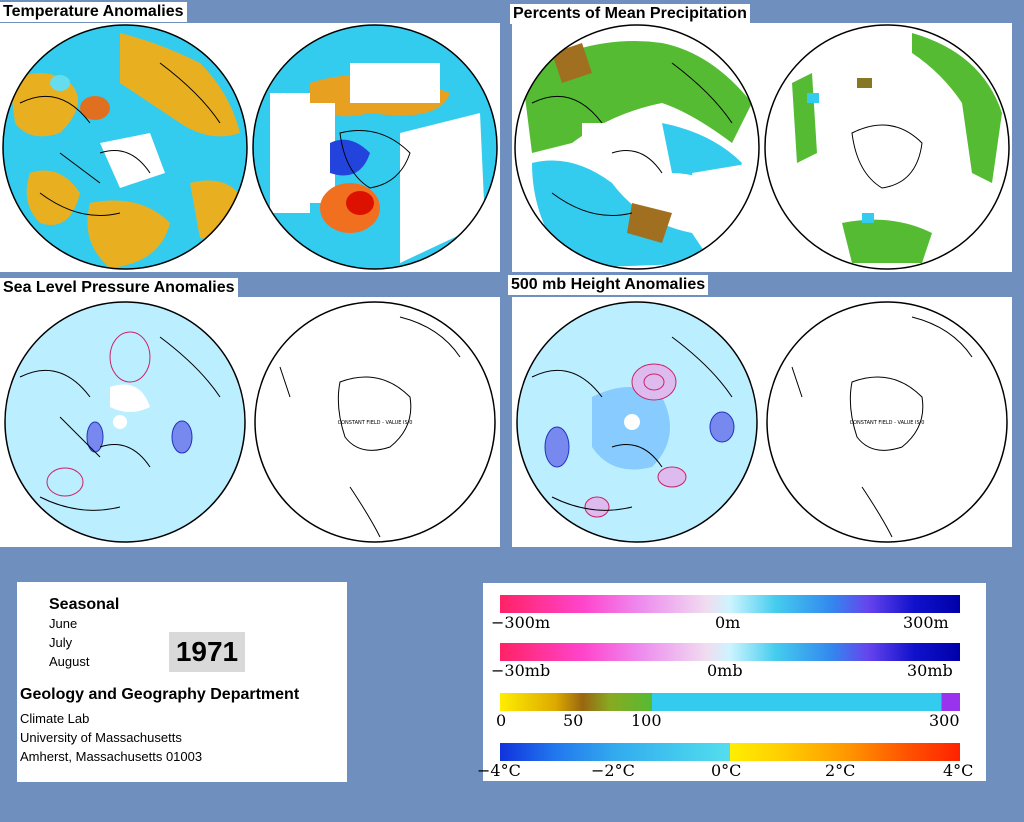 Image resolution: width=1024 pixels, height=822 pixels. I want to click on precipitation-panel, so click(762, 147).